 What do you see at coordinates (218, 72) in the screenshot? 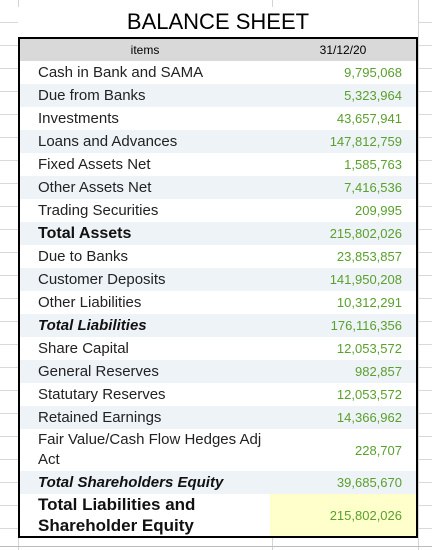
I see `table-row: Cash in Bank and SAMA 9,795,068` at bounding box center [218, 72].